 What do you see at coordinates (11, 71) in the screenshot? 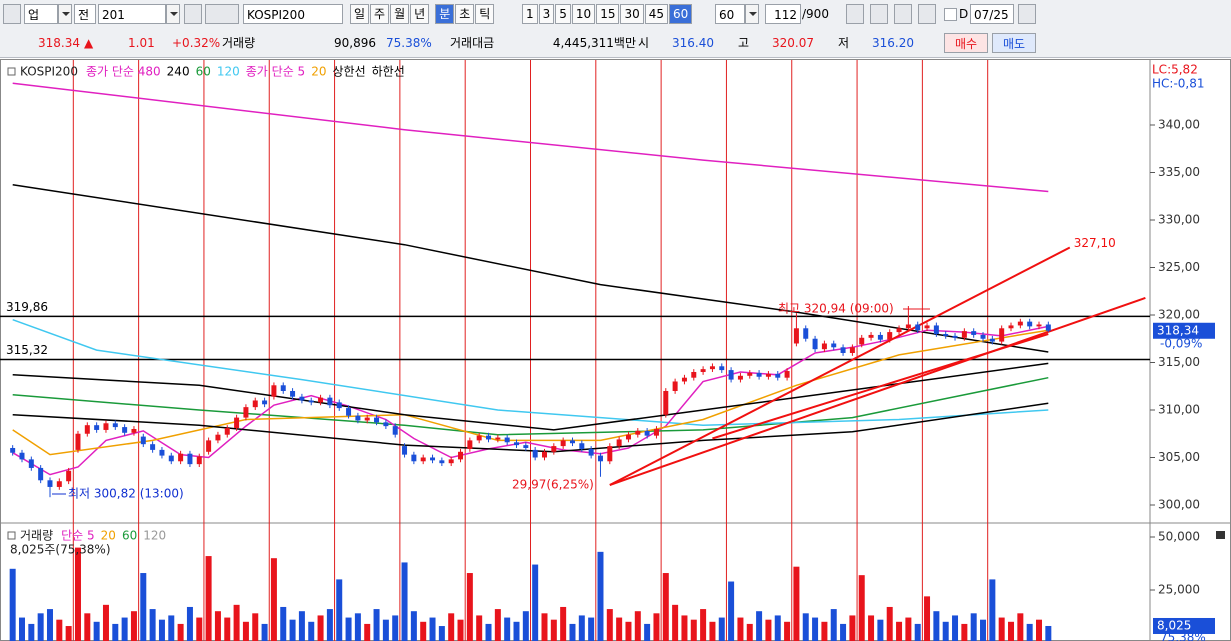
I see `legend-icon` at bounding box center [11, 71].